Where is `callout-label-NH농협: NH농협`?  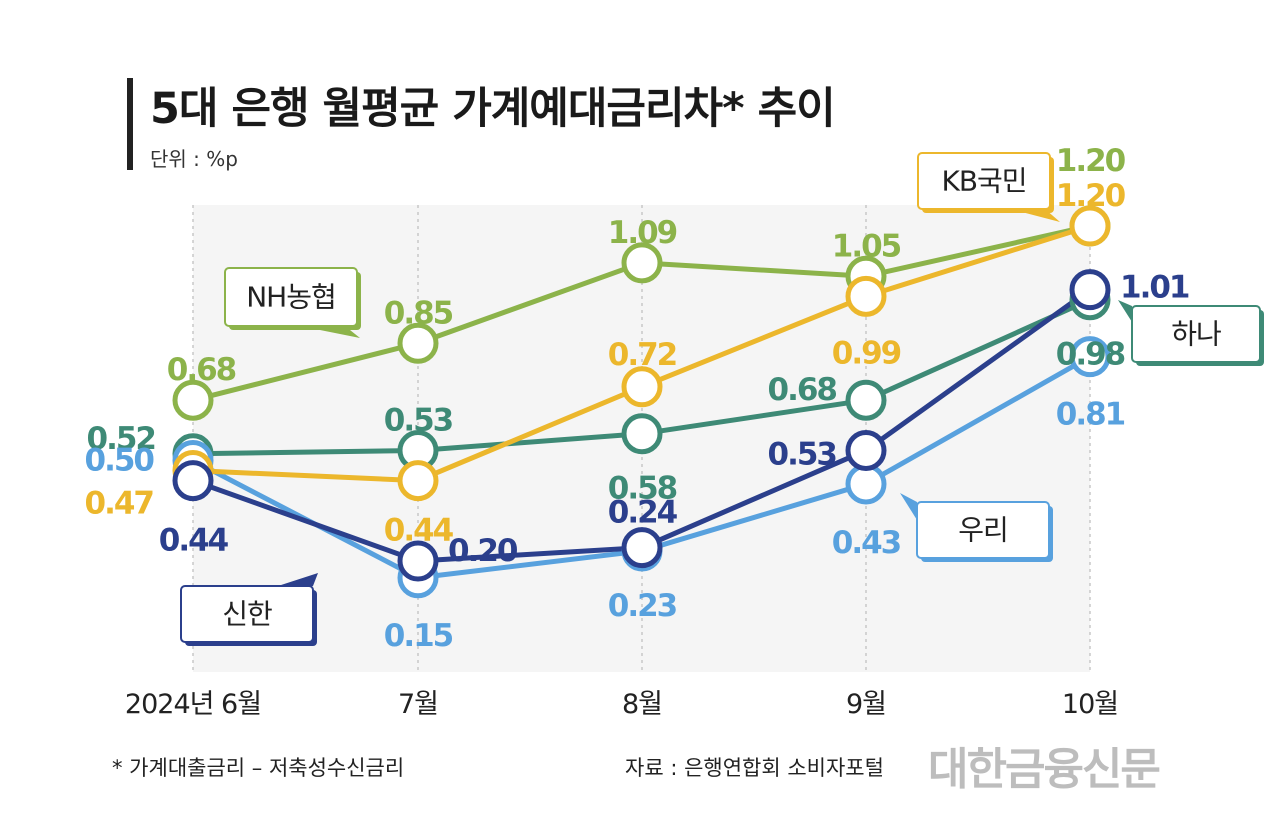 callout-label-NH농협: NH농협 is located at coordinates (291, 297).